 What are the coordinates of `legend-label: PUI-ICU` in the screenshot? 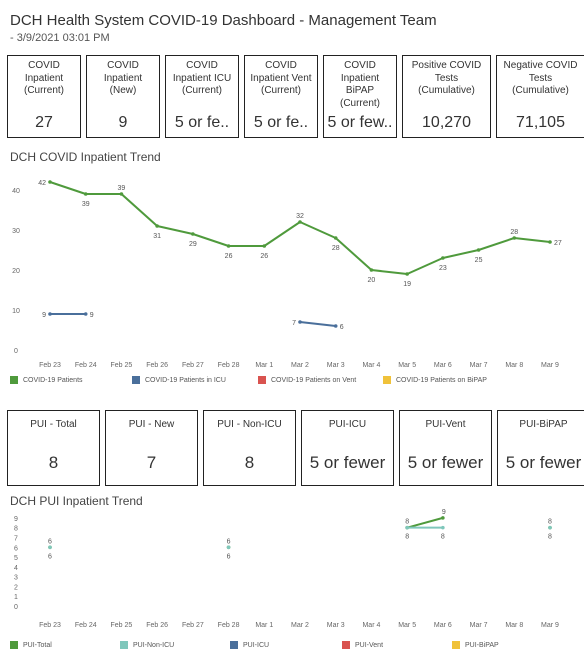 It's located at (256, 645).